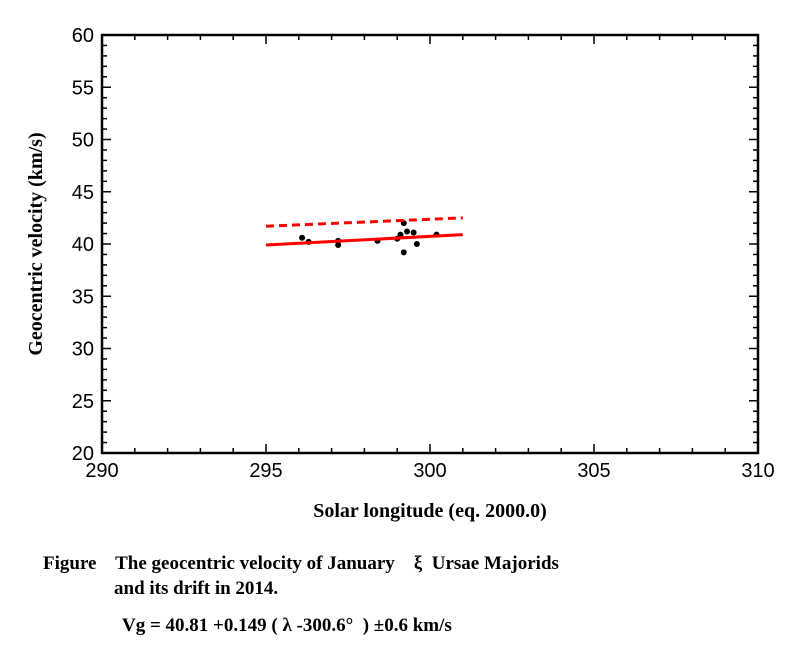 This screenshot has height=653, width=800. Describe the element at coordinates (364, 240) in the screenshot. I see `fit-line` at that location.